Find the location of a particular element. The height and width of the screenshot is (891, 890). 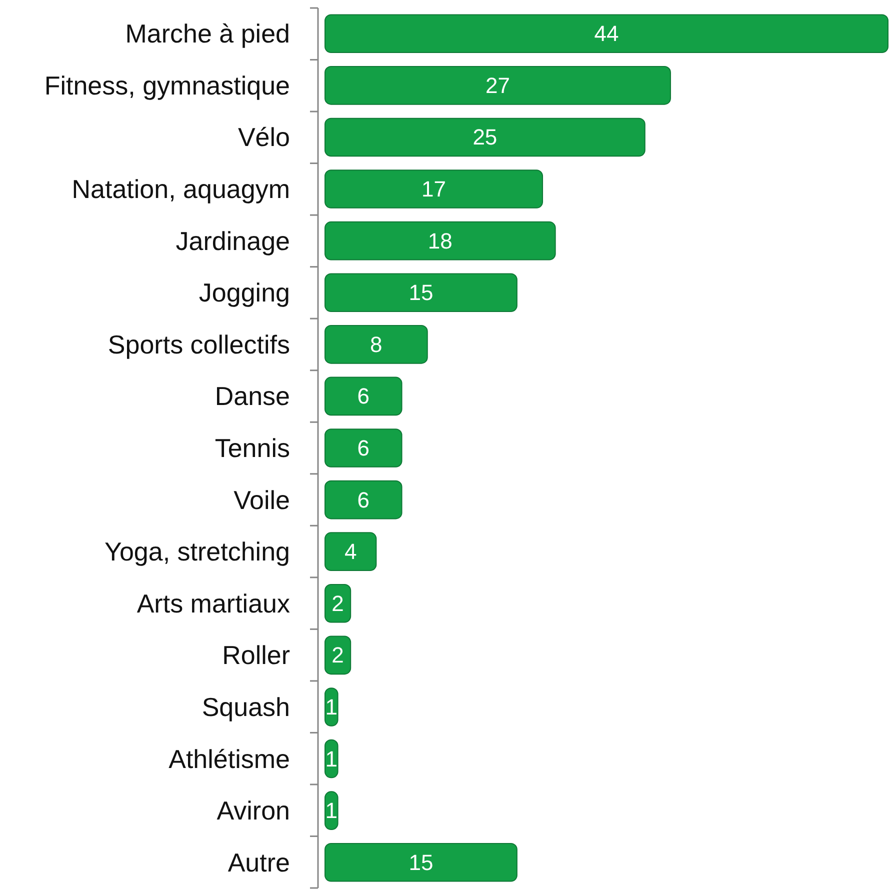

y-tick-label: Voile is located at coordinates (262, 499).